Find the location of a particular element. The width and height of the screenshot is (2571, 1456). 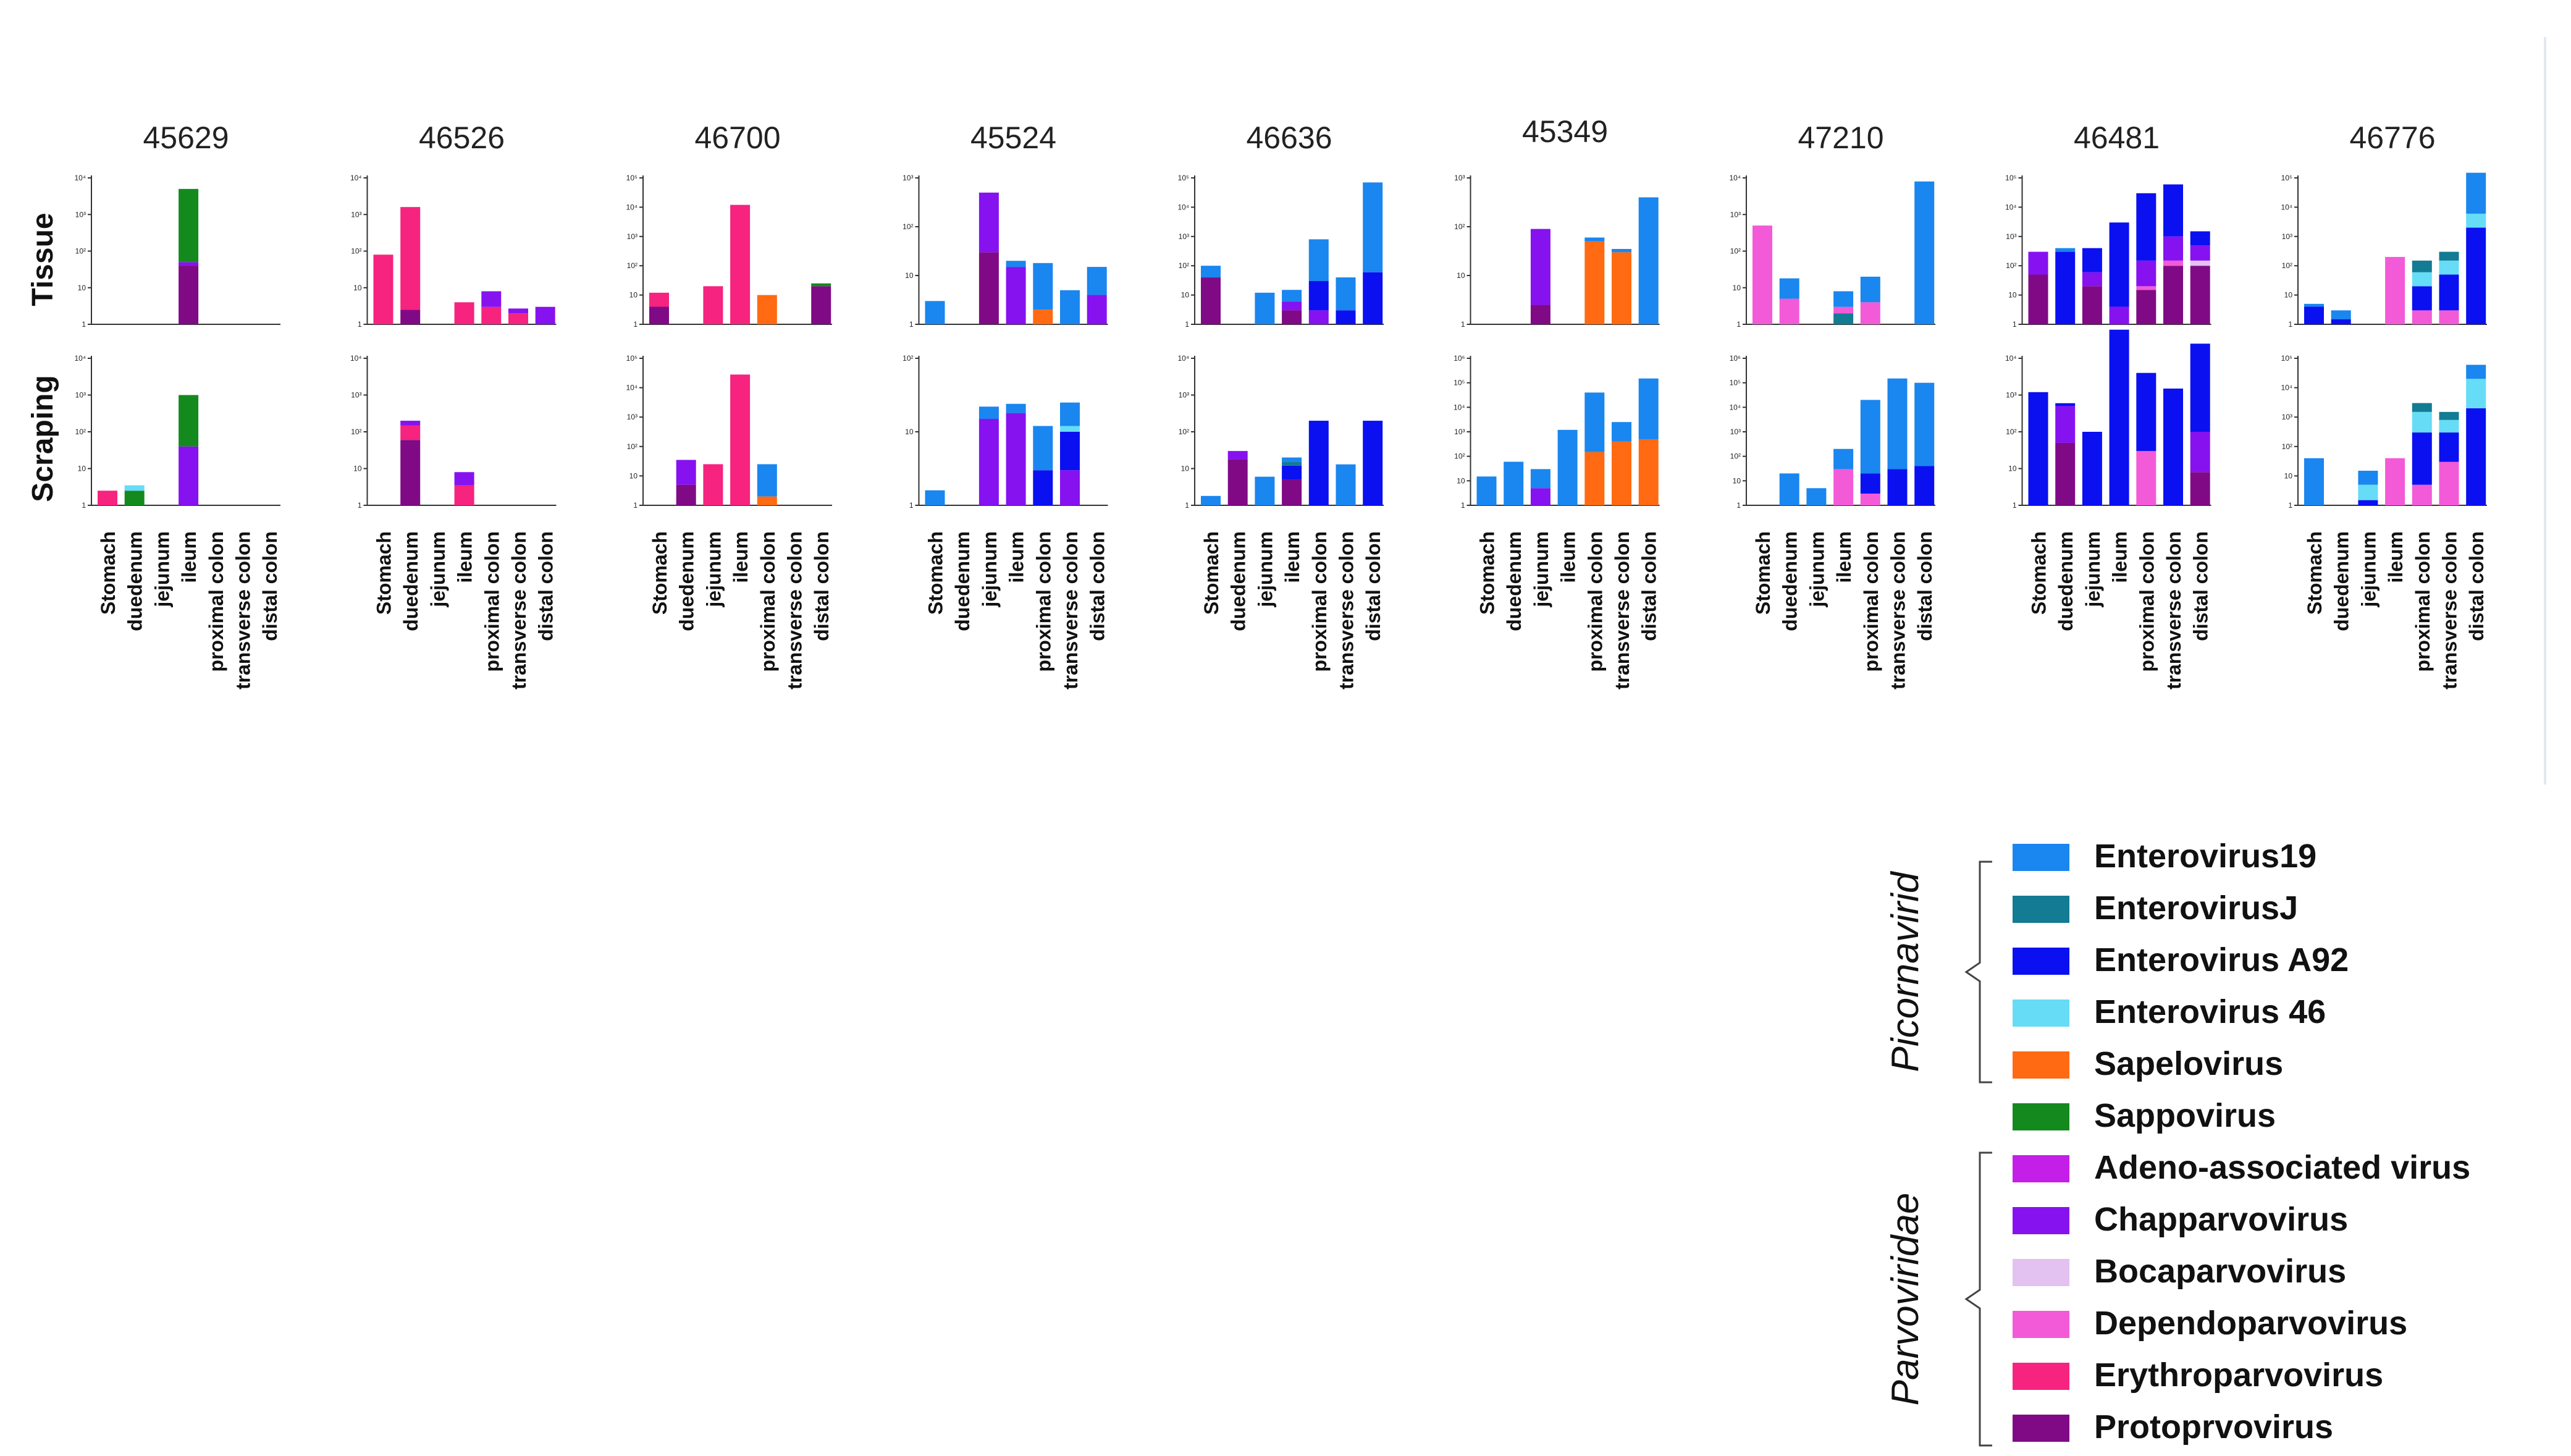

scraping-plot: 1 10 10² 10³ 10⁴ 10⁵ is located at coordinates (729, 432).